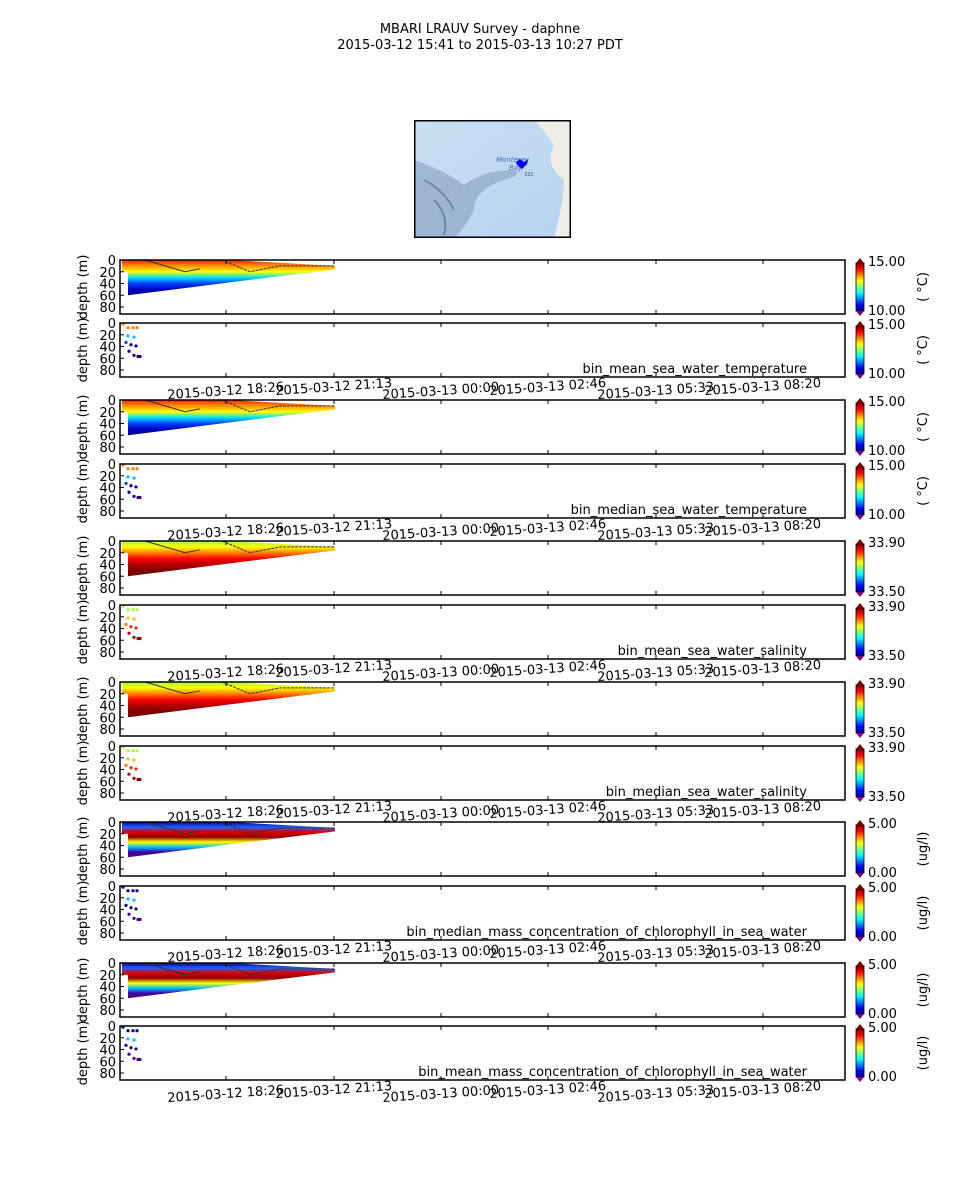 This screenshot has height=1200, width=960. Describe the element at coordinates (552, 179) in the screenshot. I see `map-land` at that location.